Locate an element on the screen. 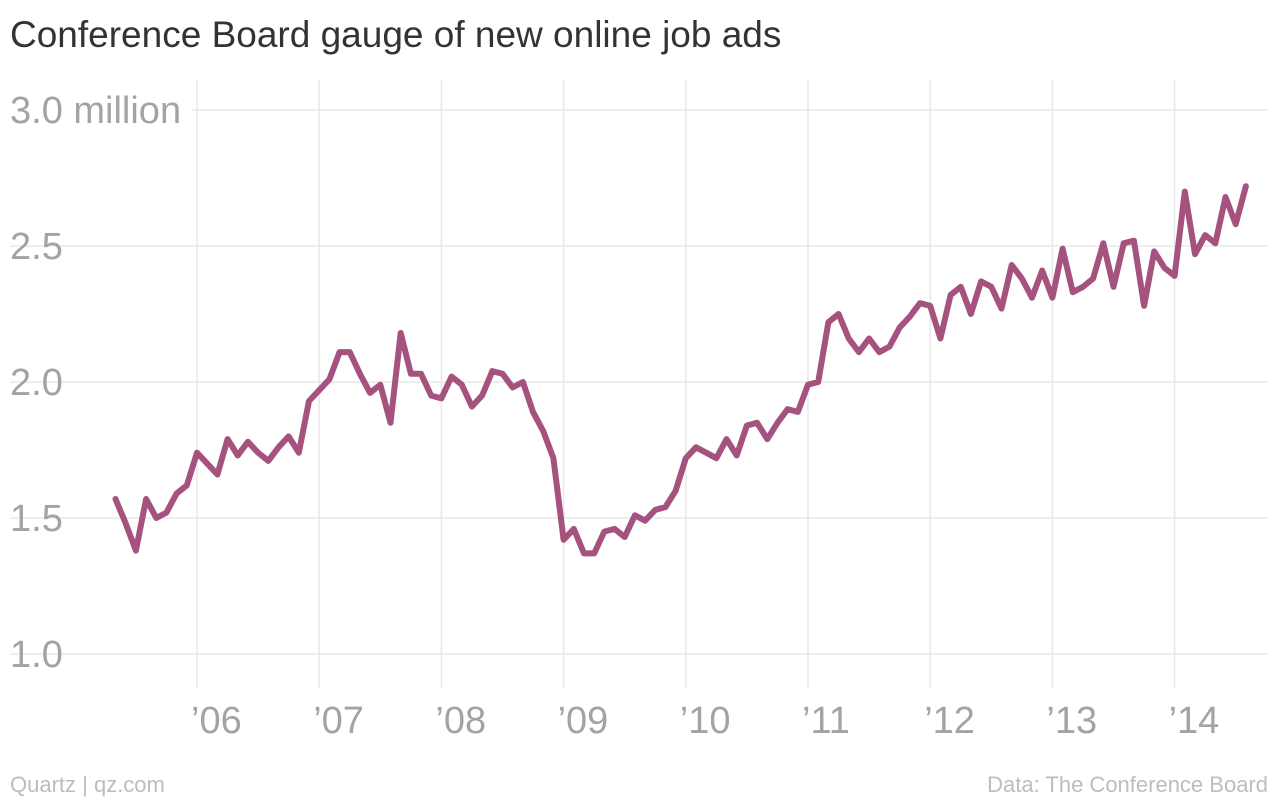 This screenshot has height=800, width=1280. x-tick-label: ’09 is located at coordinates (583, 721).